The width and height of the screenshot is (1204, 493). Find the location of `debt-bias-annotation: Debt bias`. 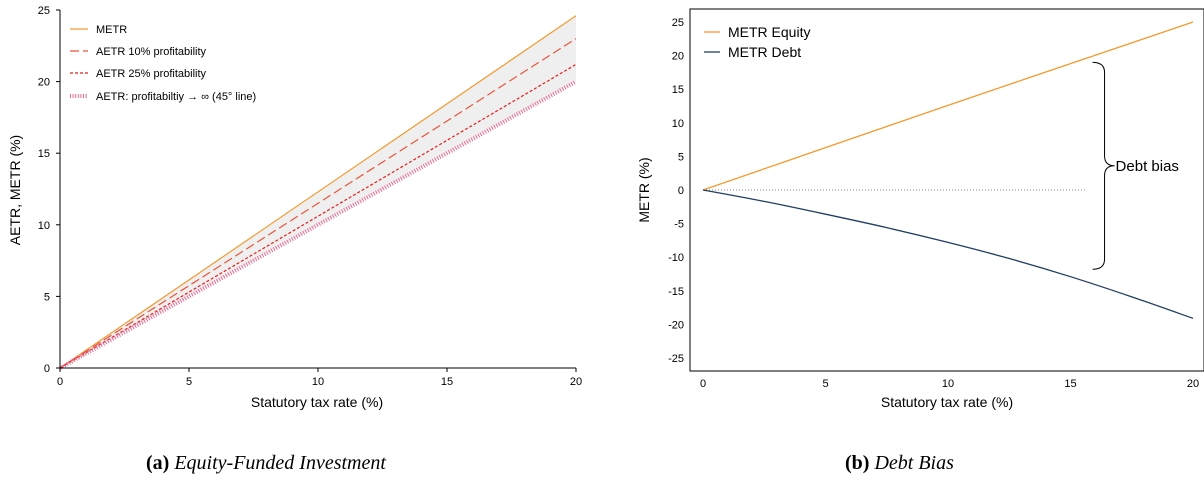

debt-bias-annotation: Debt bias is located at coordinates (1135, 165).